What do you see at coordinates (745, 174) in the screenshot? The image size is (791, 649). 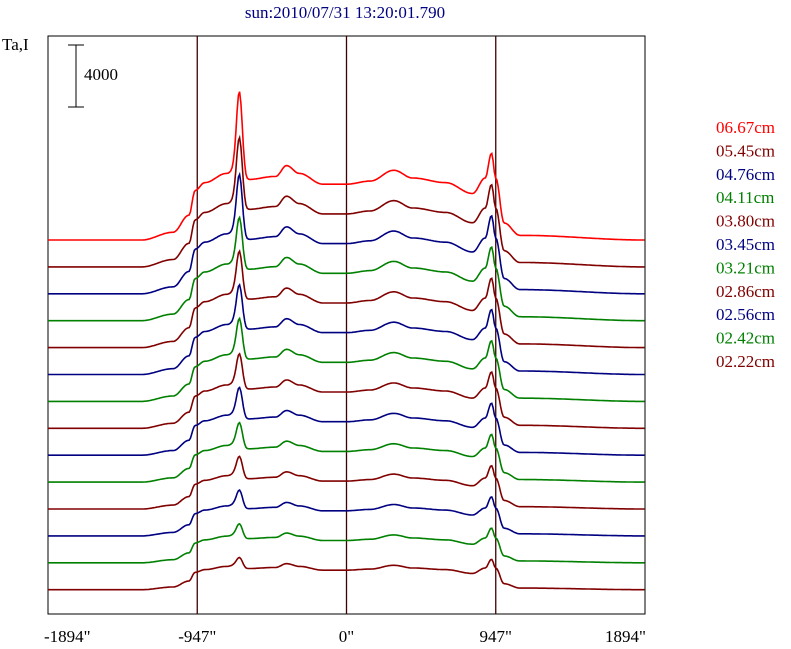 I see `legend-entry: 04.76cm` at bounding box center [745, 174].